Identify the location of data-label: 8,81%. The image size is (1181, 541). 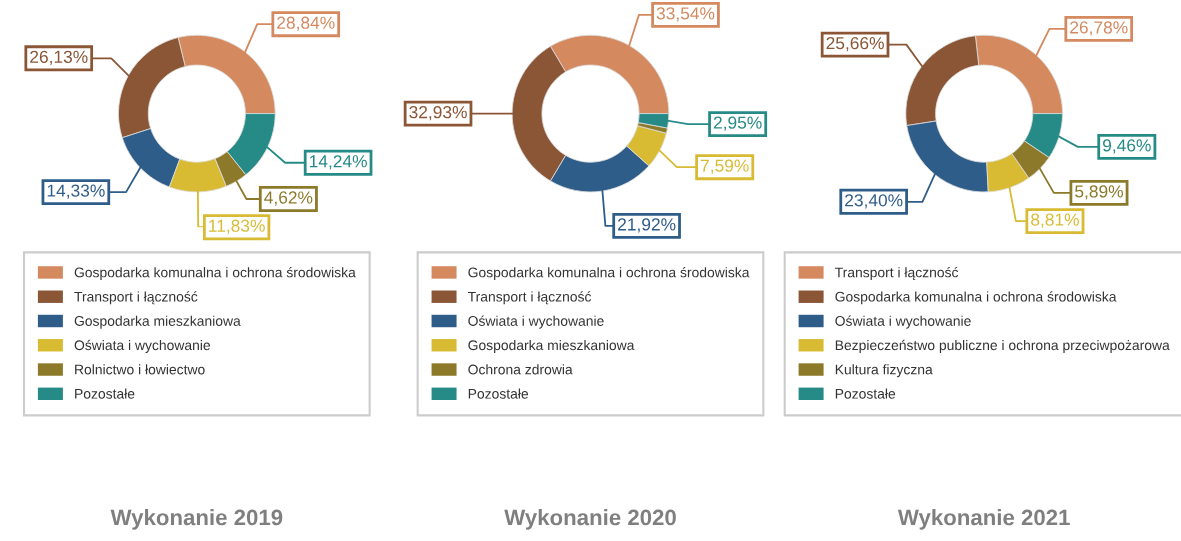
(1055, 220).